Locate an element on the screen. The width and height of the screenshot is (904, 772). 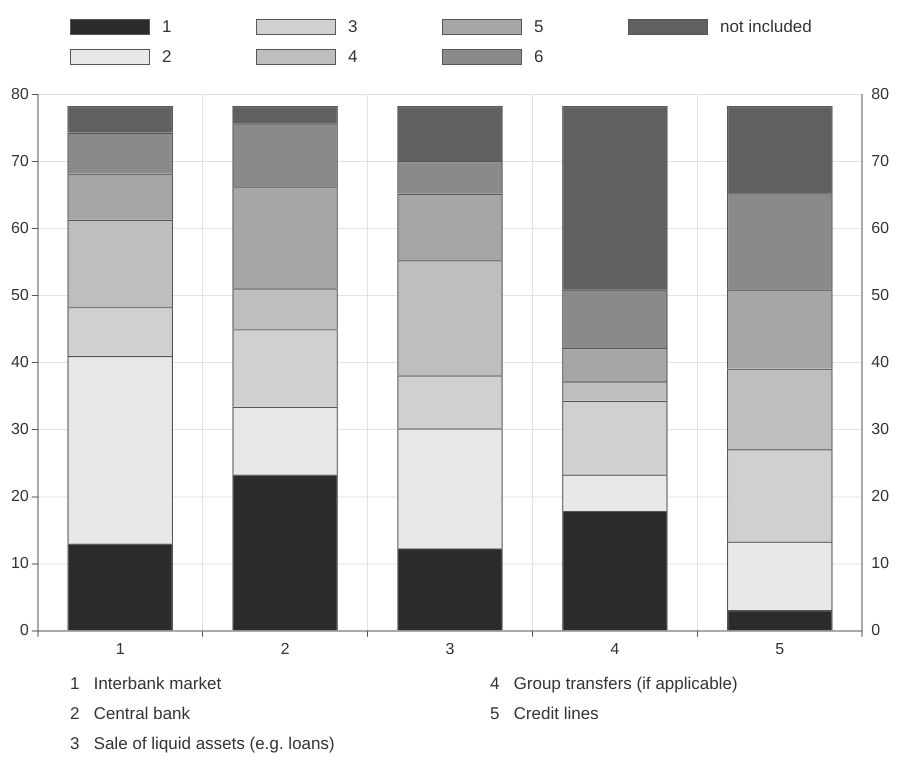
y-tick-label: 50 is located at coordinates (20, 295).